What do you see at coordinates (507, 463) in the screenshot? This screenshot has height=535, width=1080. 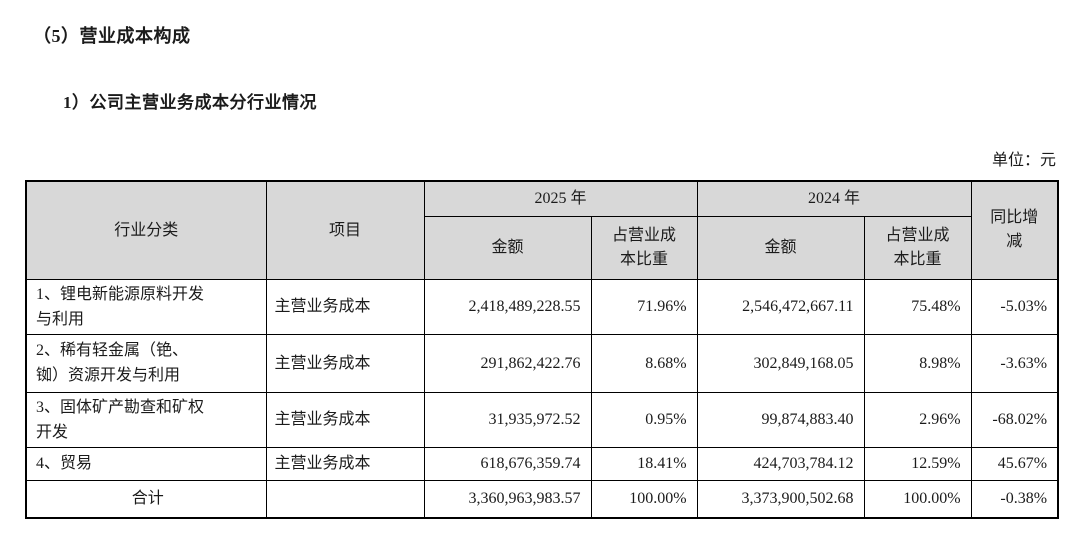 I see `amount-2025-cell: 618,676,359.74` at bounding box center [507, 463].